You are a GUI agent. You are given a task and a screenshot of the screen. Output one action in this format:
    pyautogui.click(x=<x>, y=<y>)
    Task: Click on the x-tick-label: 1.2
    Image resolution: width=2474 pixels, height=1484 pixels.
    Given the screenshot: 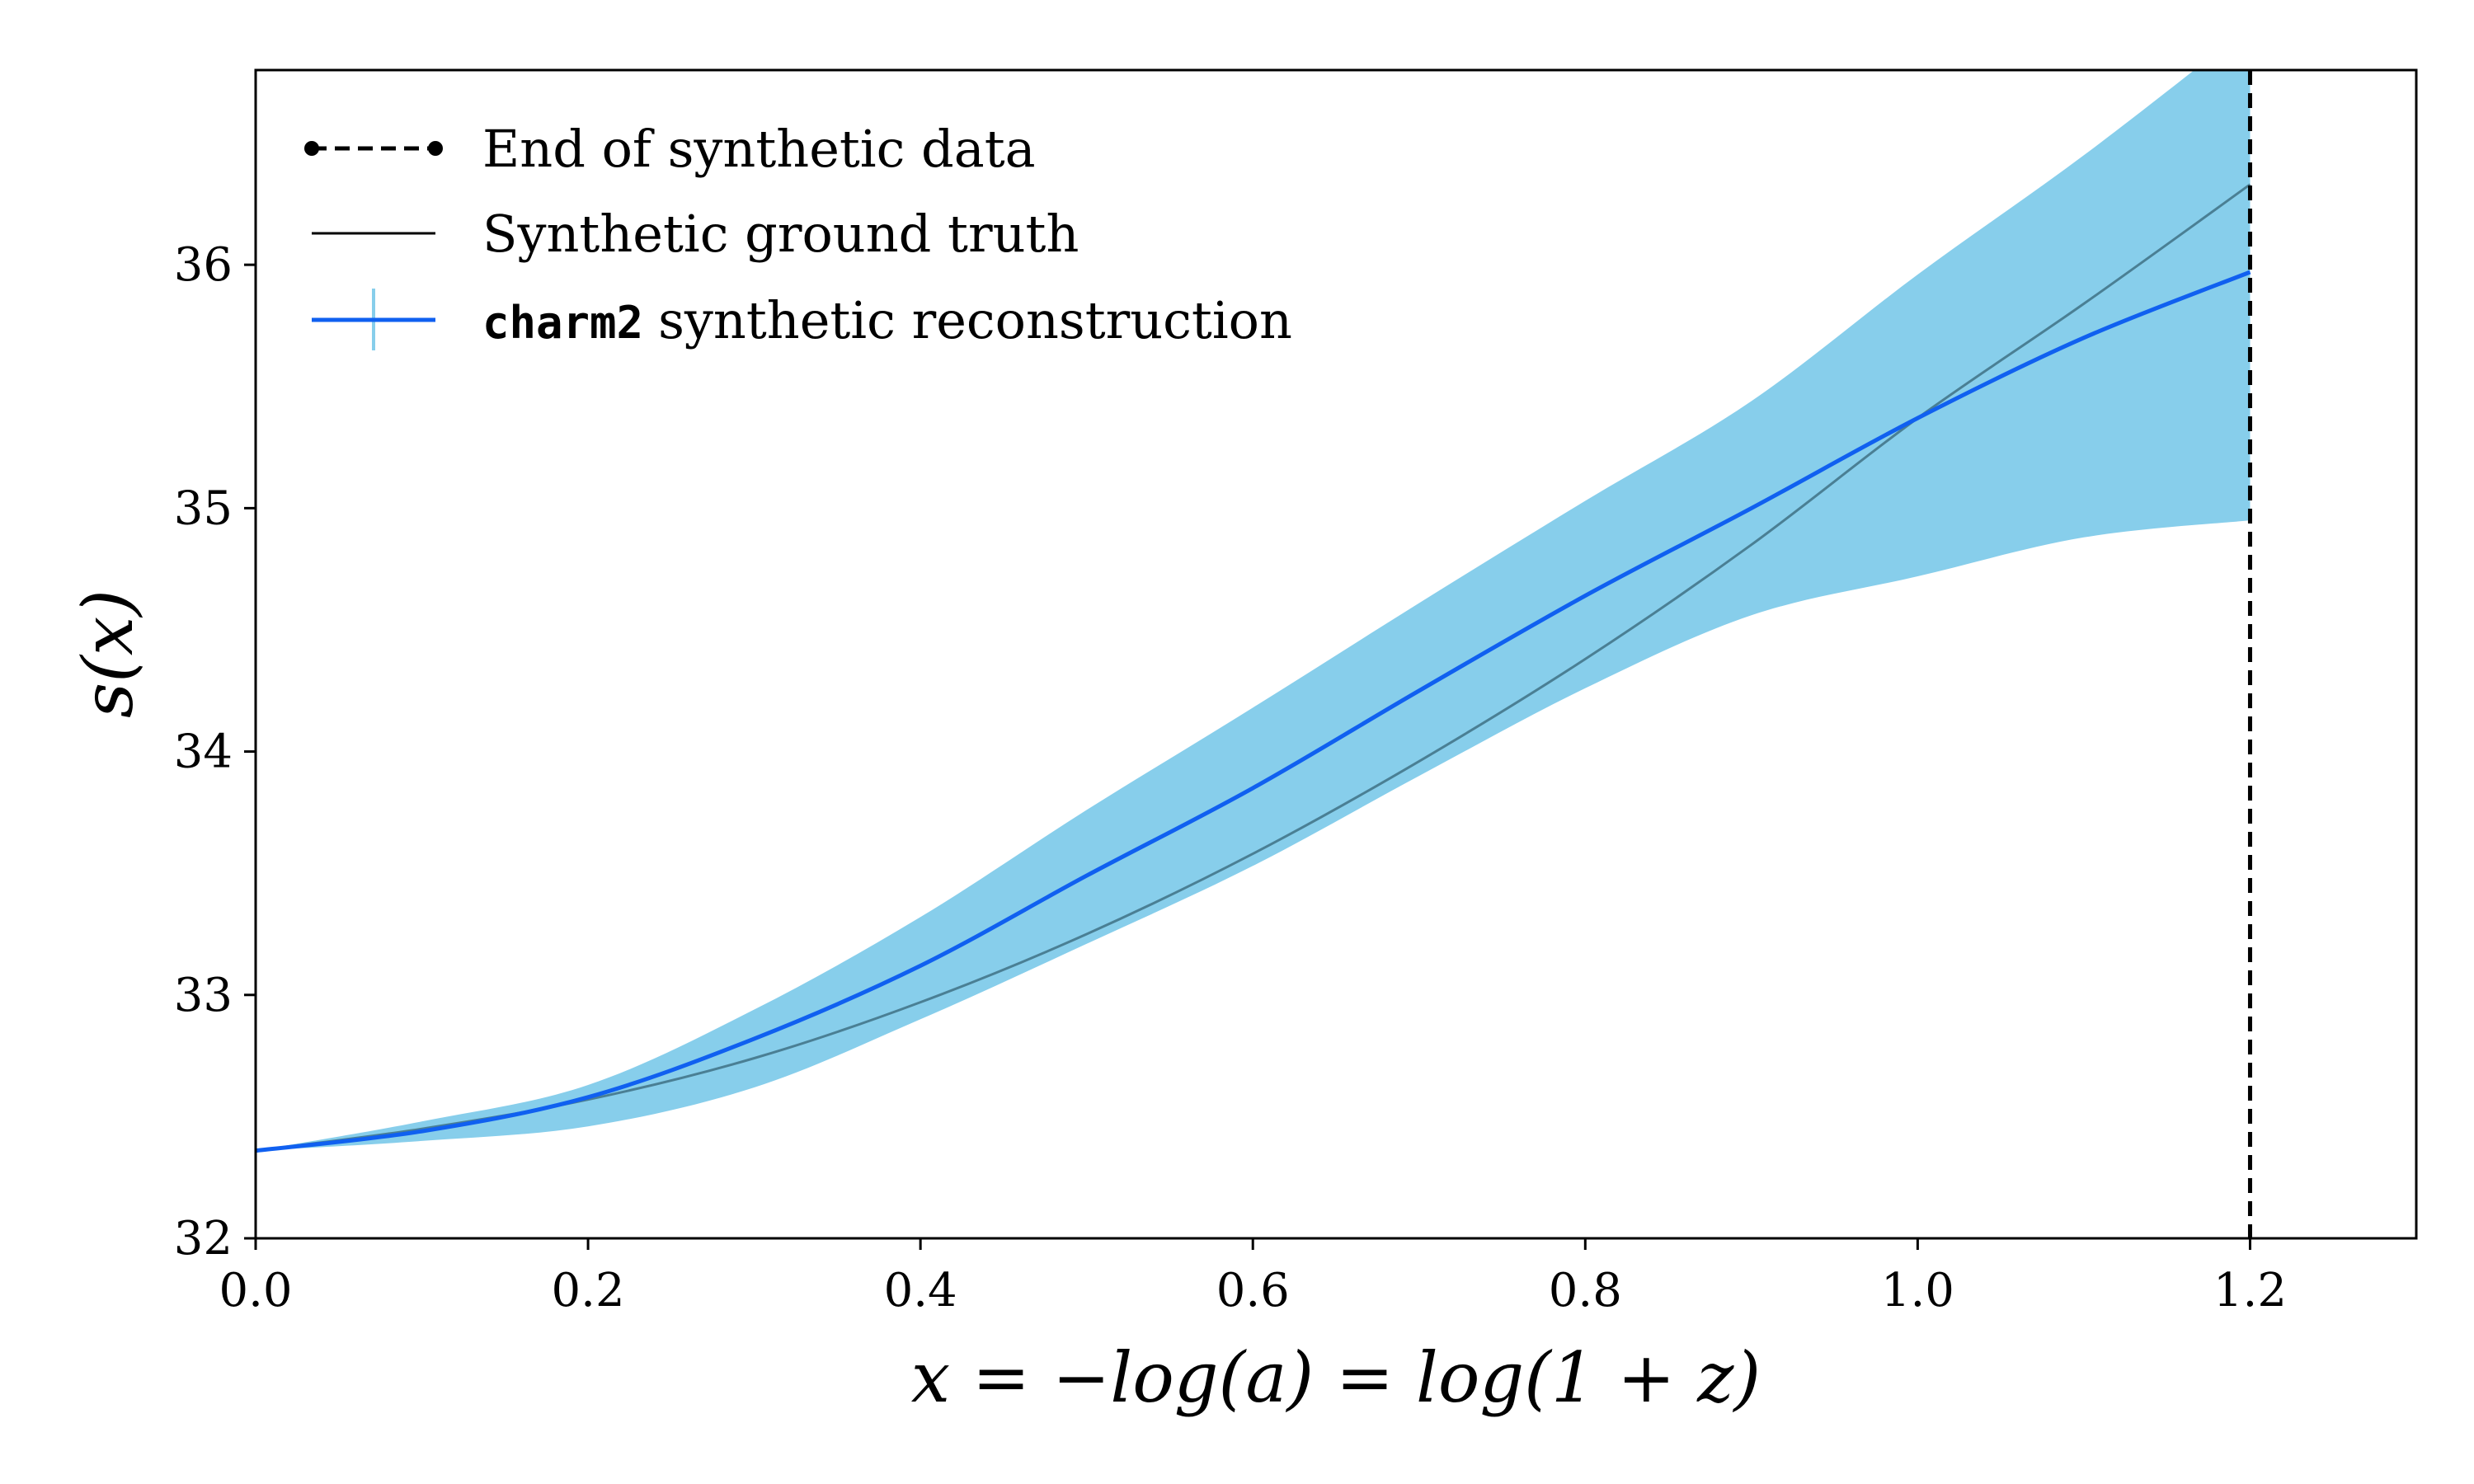 What is the action you would take?
    pyautogui.click(x=2250, y=1290)
    